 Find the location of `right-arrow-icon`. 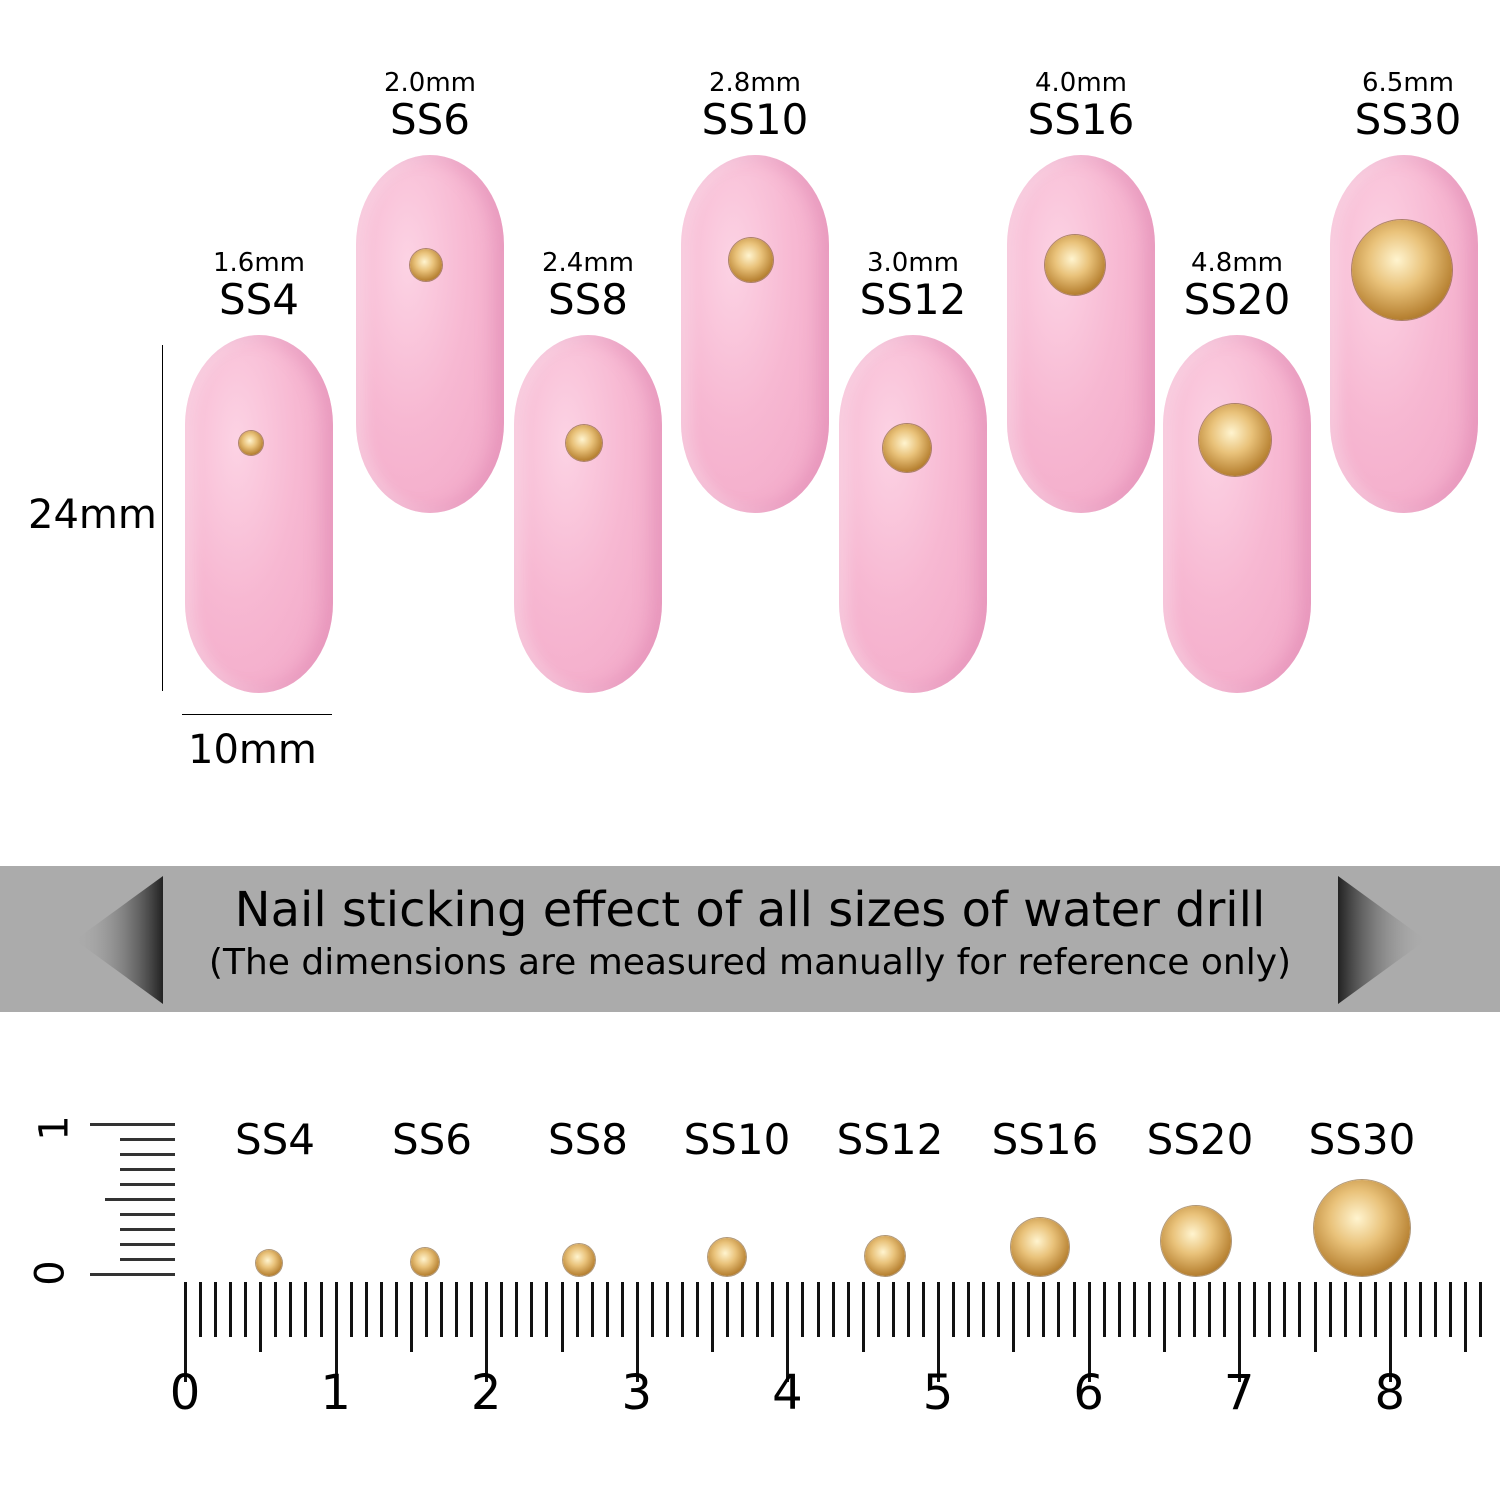

right-arrow-icon is located at coordinates (1382, 940).